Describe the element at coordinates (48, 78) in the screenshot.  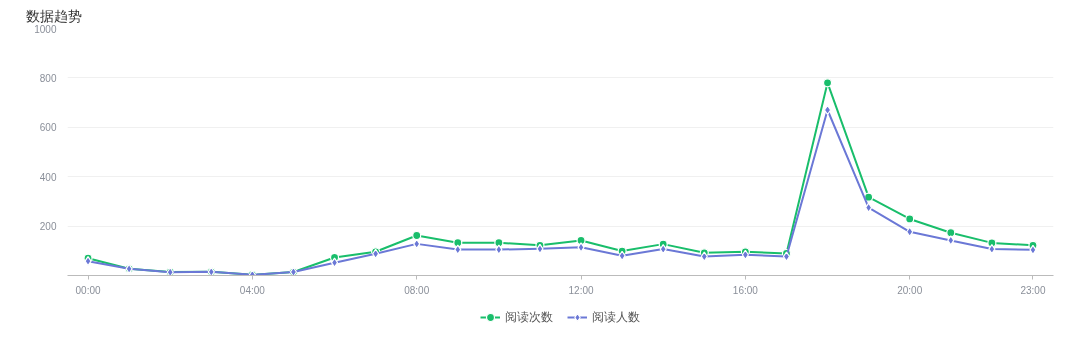
I see `y-tick-label: 800` at that location.